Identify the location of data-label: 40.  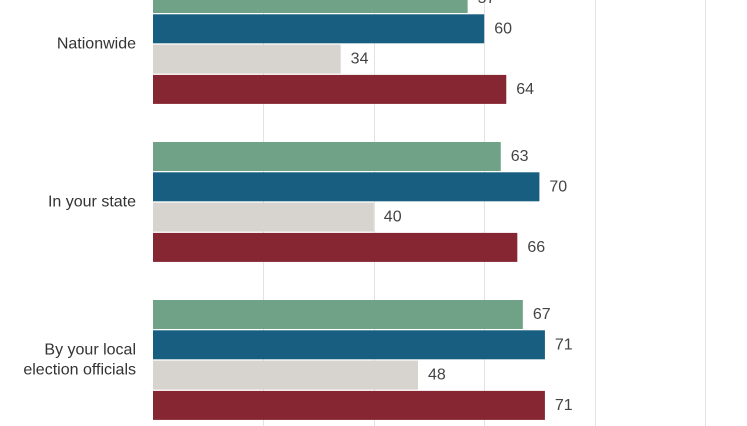
(393, 217).